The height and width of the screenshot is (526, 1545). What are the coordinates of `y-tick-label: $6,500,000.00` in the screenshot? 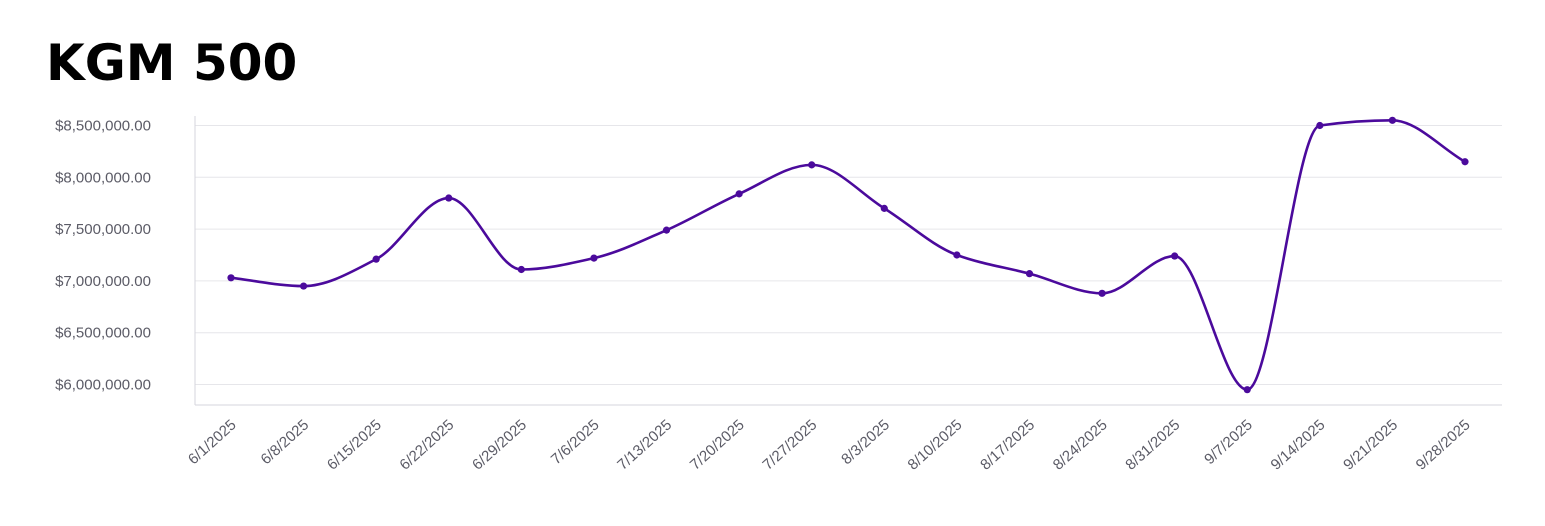 It's located at (103, 333).